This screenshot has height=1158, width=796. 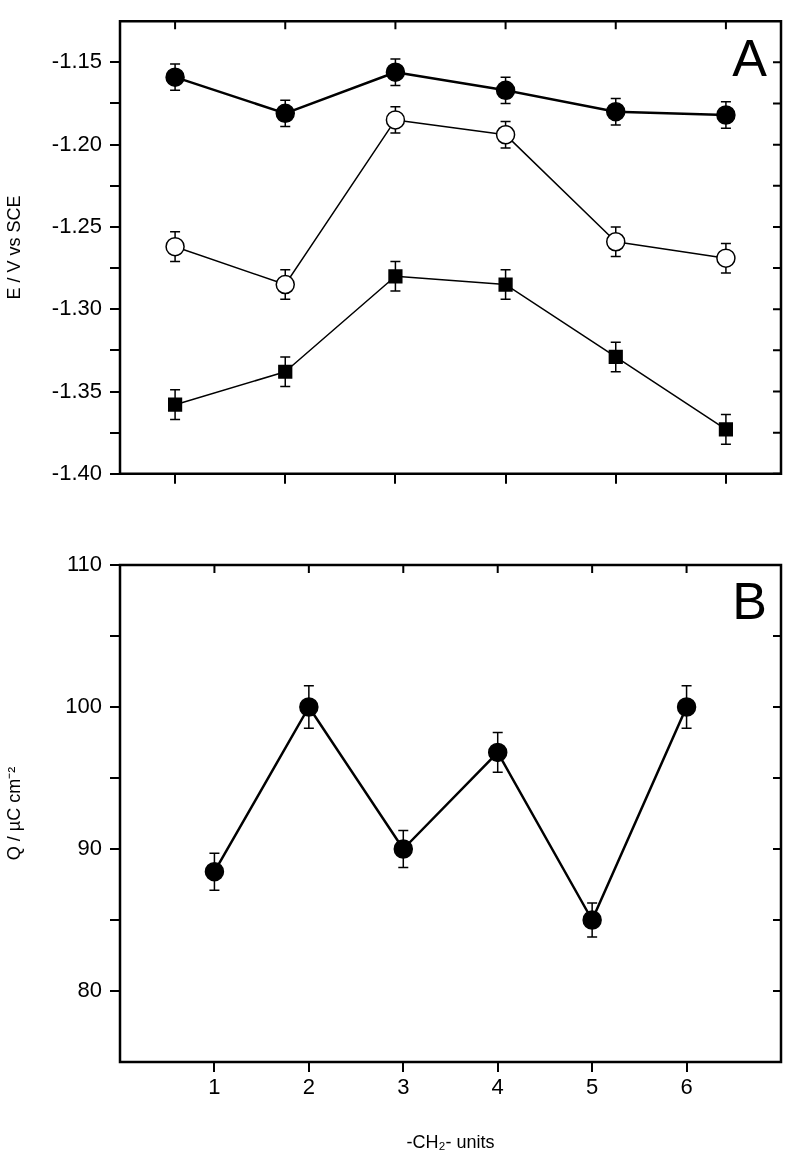 What do you see at coordinates (450, 1142) in the screenshot?
I see `x-axis-title: -CH₂- units` at bounding box center [450, 1142].